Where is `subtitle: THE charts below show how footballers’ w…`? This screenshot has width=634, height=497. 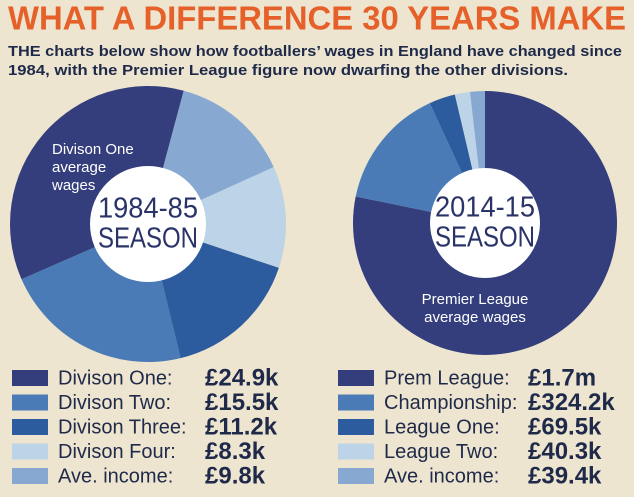
subtitle: THE charts below show how footballers’ w… is located at coordinates (315, 52).